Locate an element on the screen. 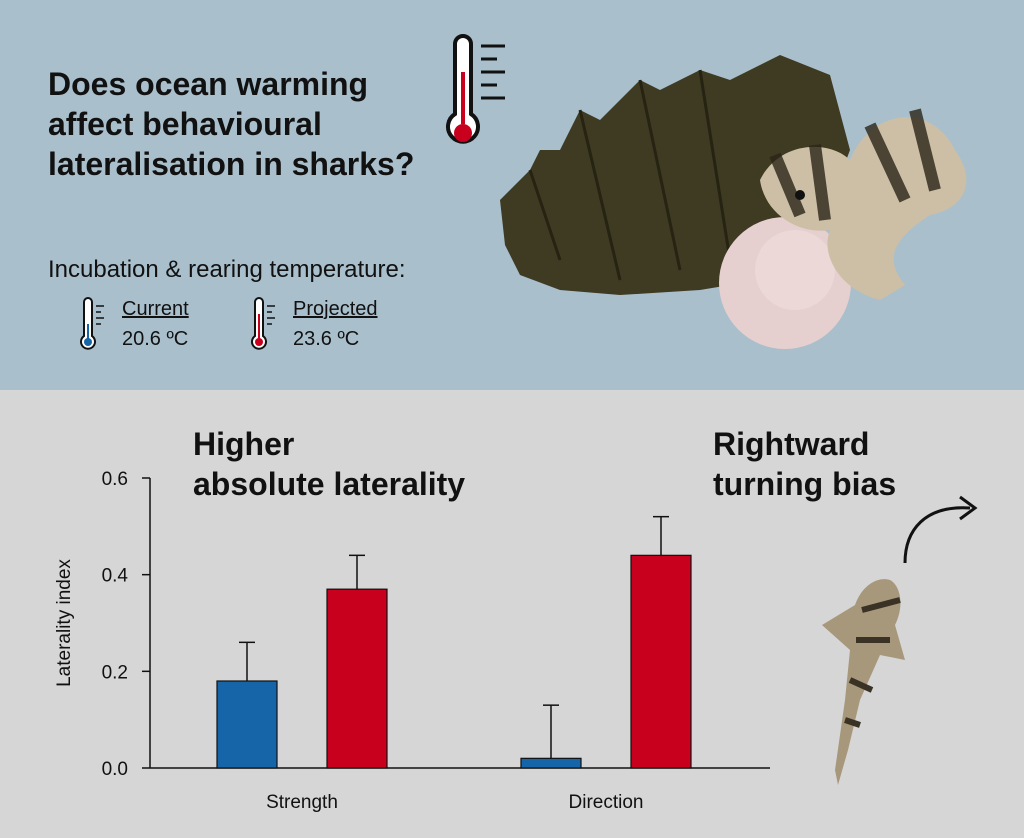 The width and height of the screenshot is (1024, 838). x-tick-label: Strength is located at coordinates (302, 802).